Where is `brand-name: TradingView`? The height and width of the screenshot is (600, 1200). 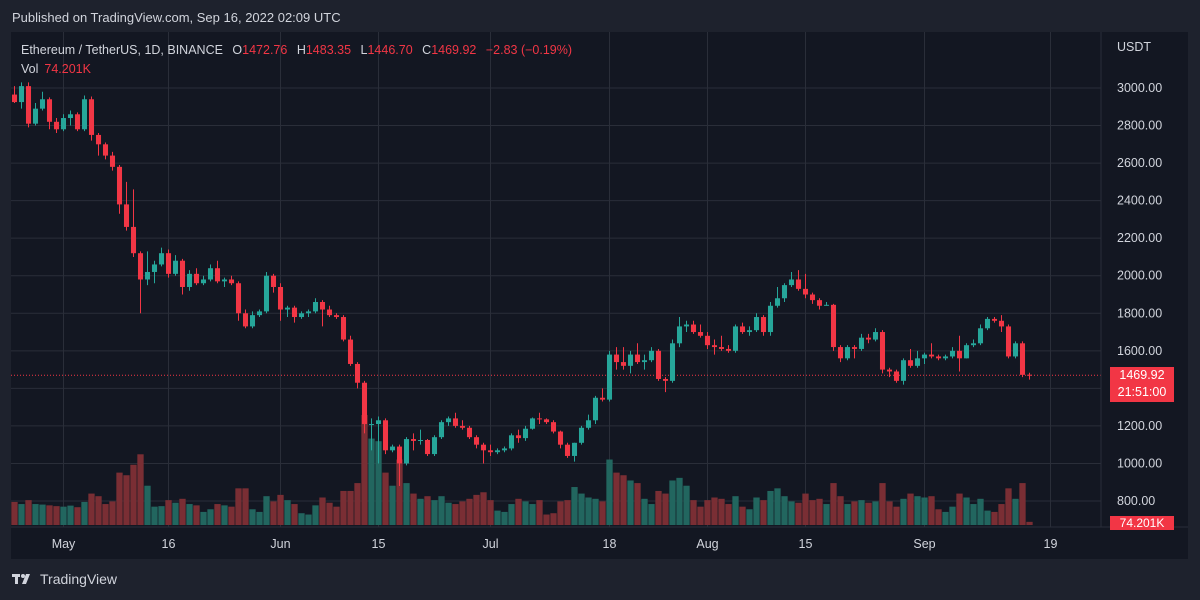
brand-name: TradingView is located at coordinates (79, 579).